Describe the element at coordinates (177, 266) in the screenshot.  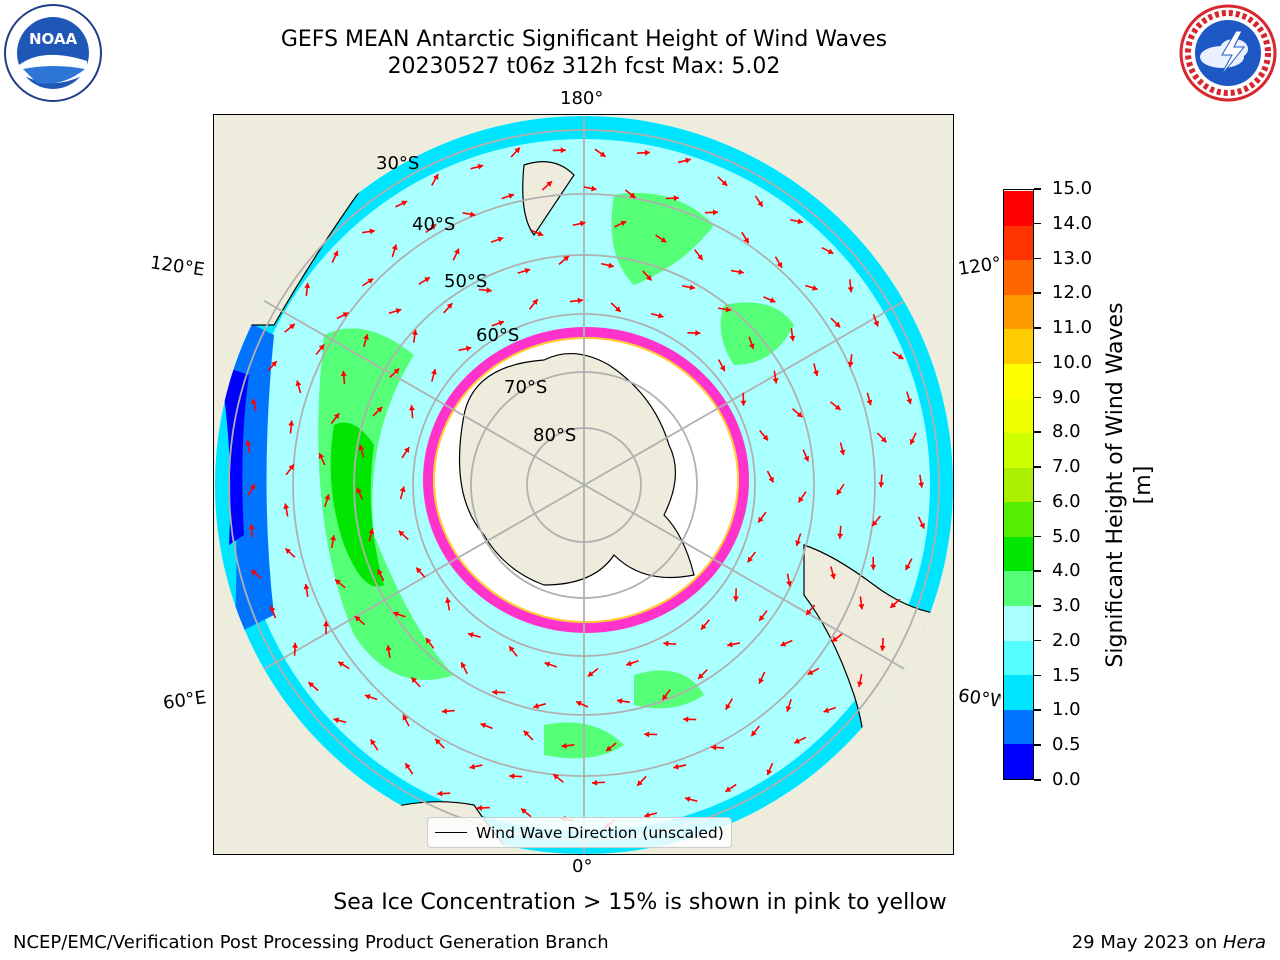
I see `lon-label-120e: 120°E` at that location.